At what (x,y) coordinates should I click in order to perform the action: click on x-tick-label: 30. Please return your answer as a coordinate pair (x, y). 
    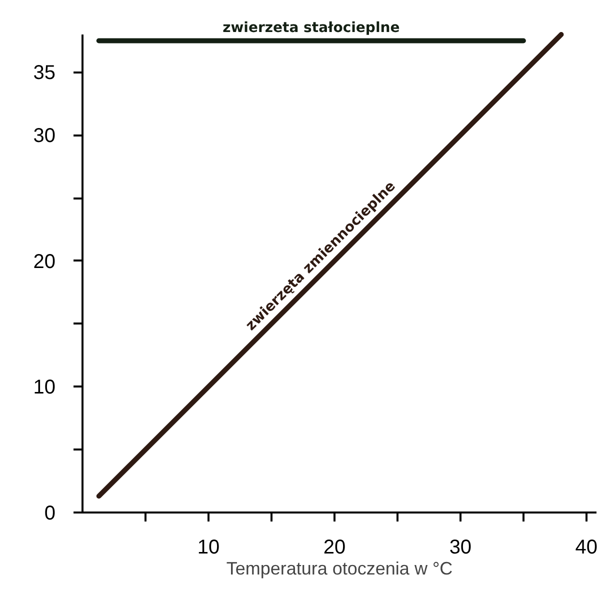
    Looking at the image, I should click on (460, 547).